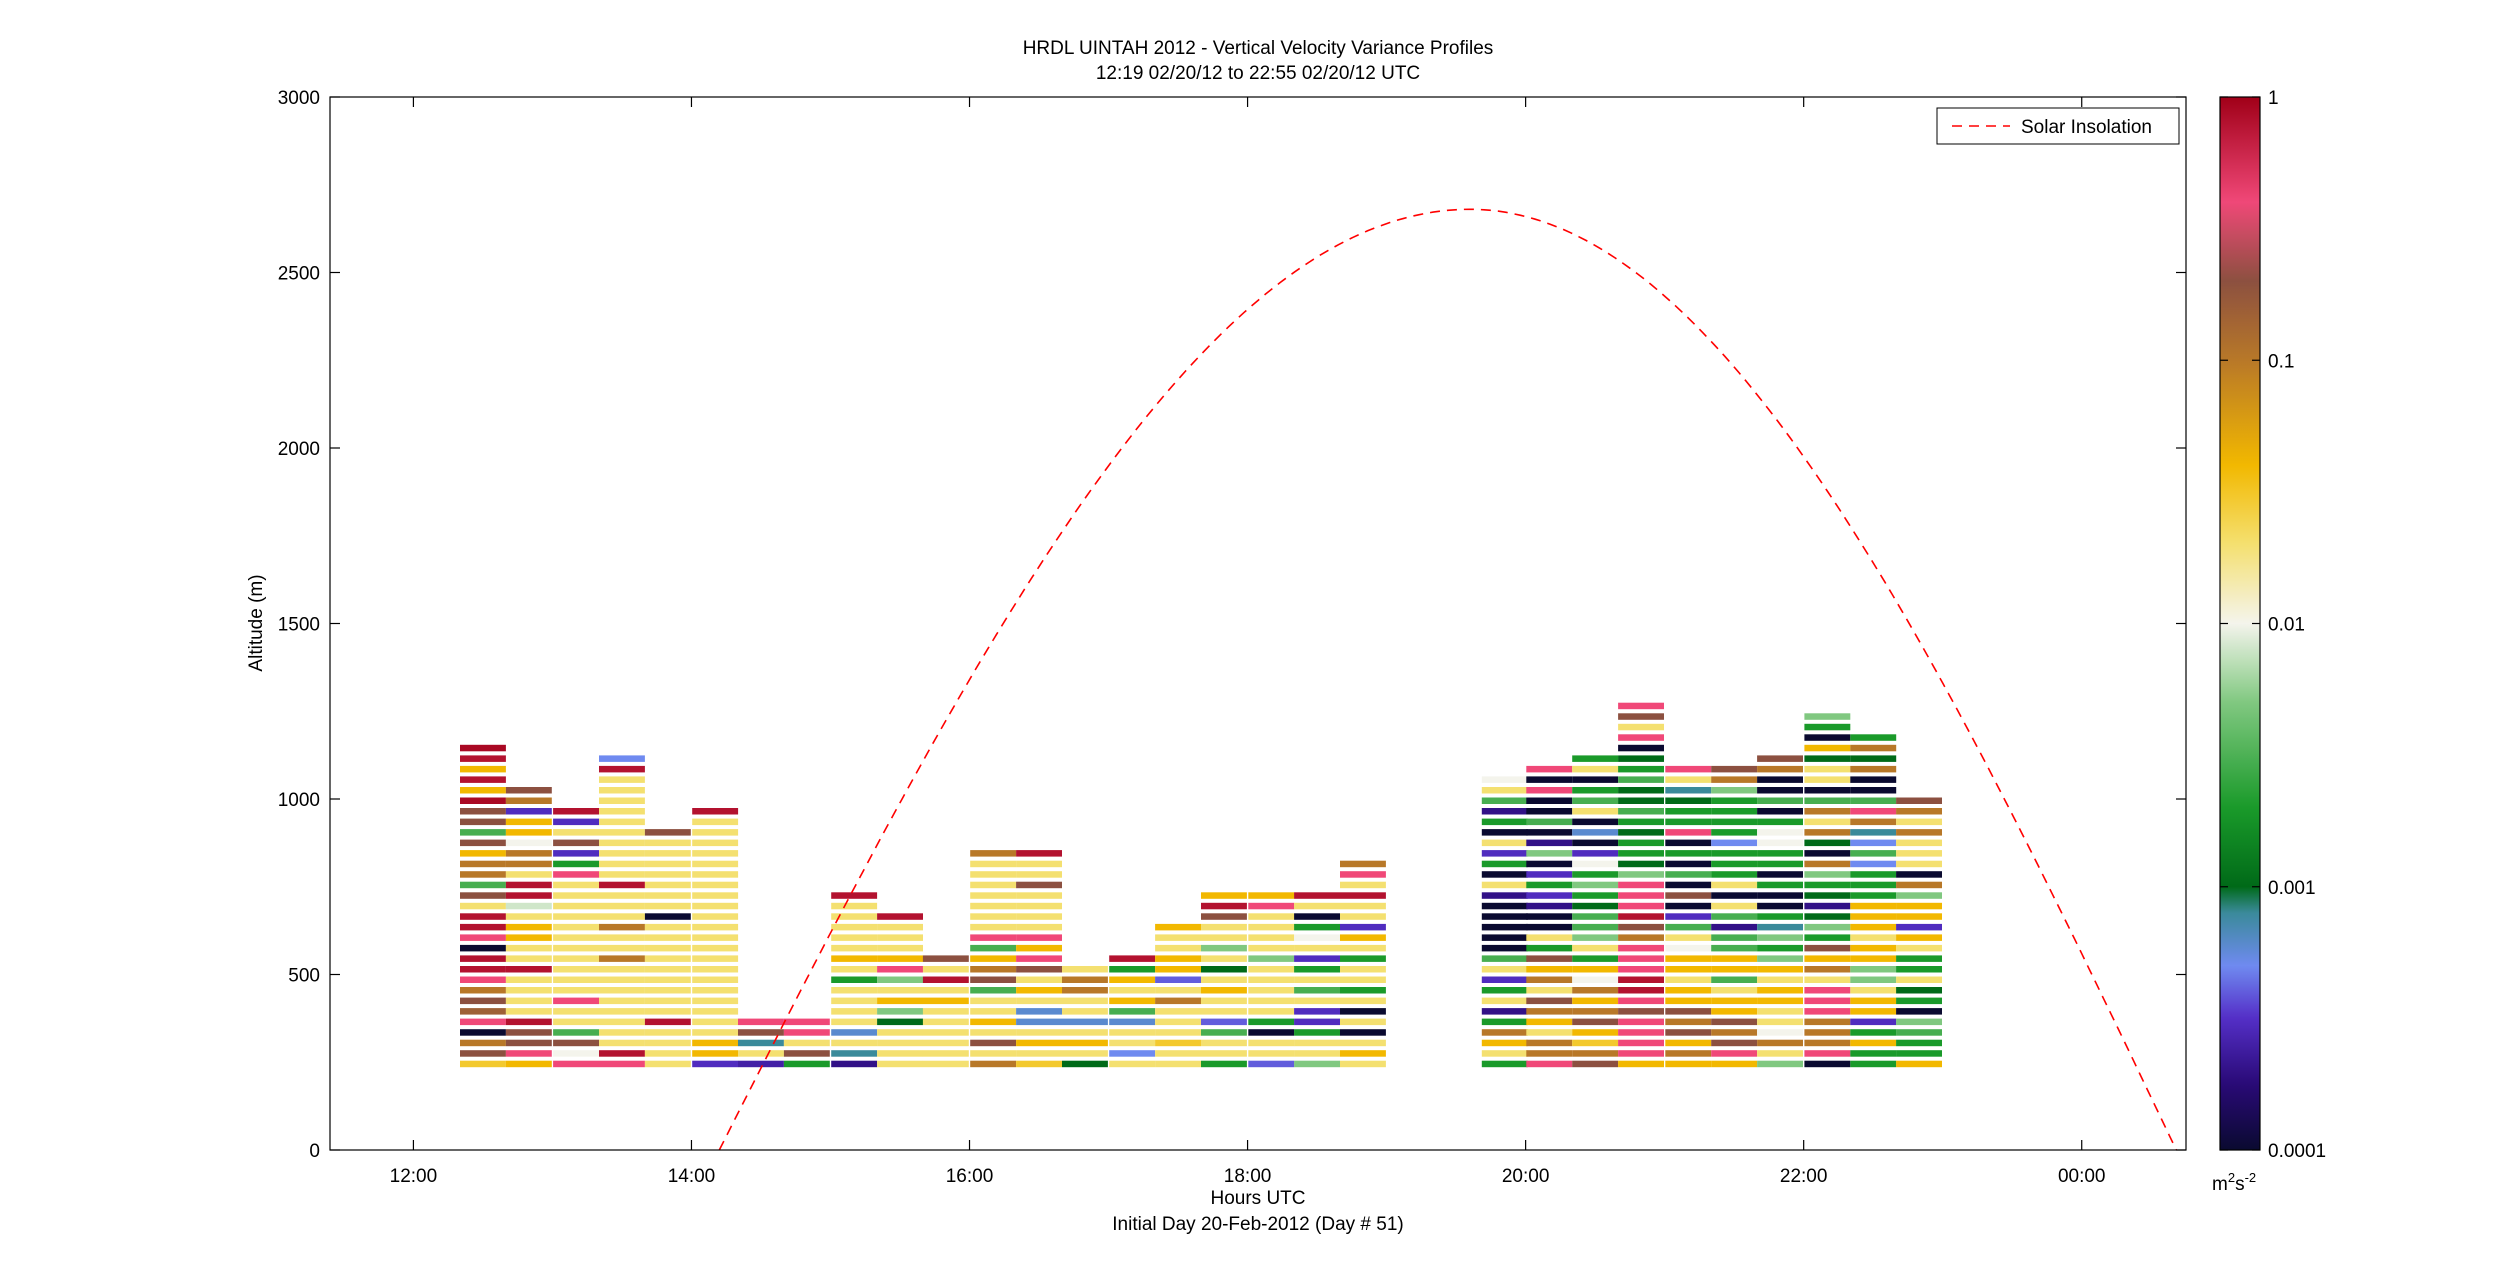 Image resolution: width=2515 pixels, height=1282 pixels. Describe the element at coordinates (2273, 98) in the screenshot. I see `colorbar-tick-label: 1` at that location.